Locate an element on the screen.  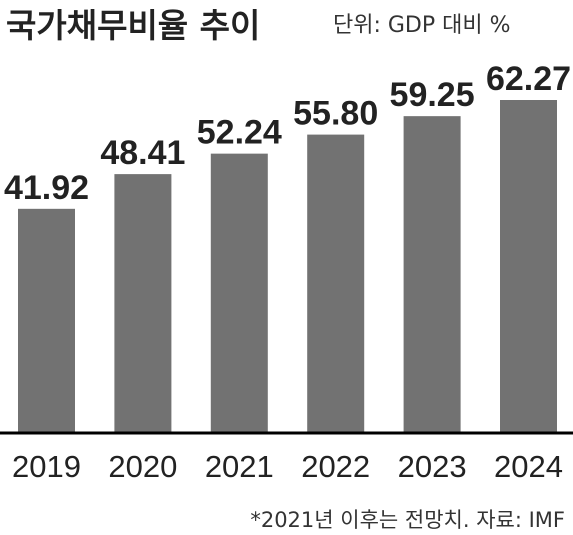
value-label-2021: 52.24 is located at coordinates (239, 133).